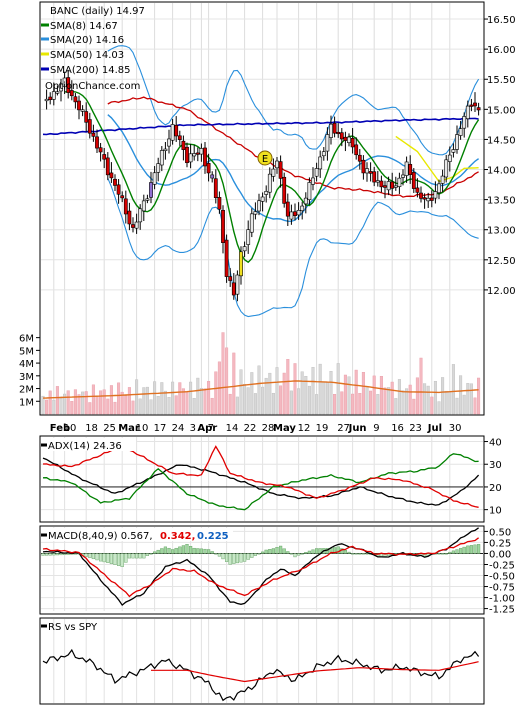 The image size is (526, 706). I want to click on price-y-tick-label: 15.00, so click(501, 110).